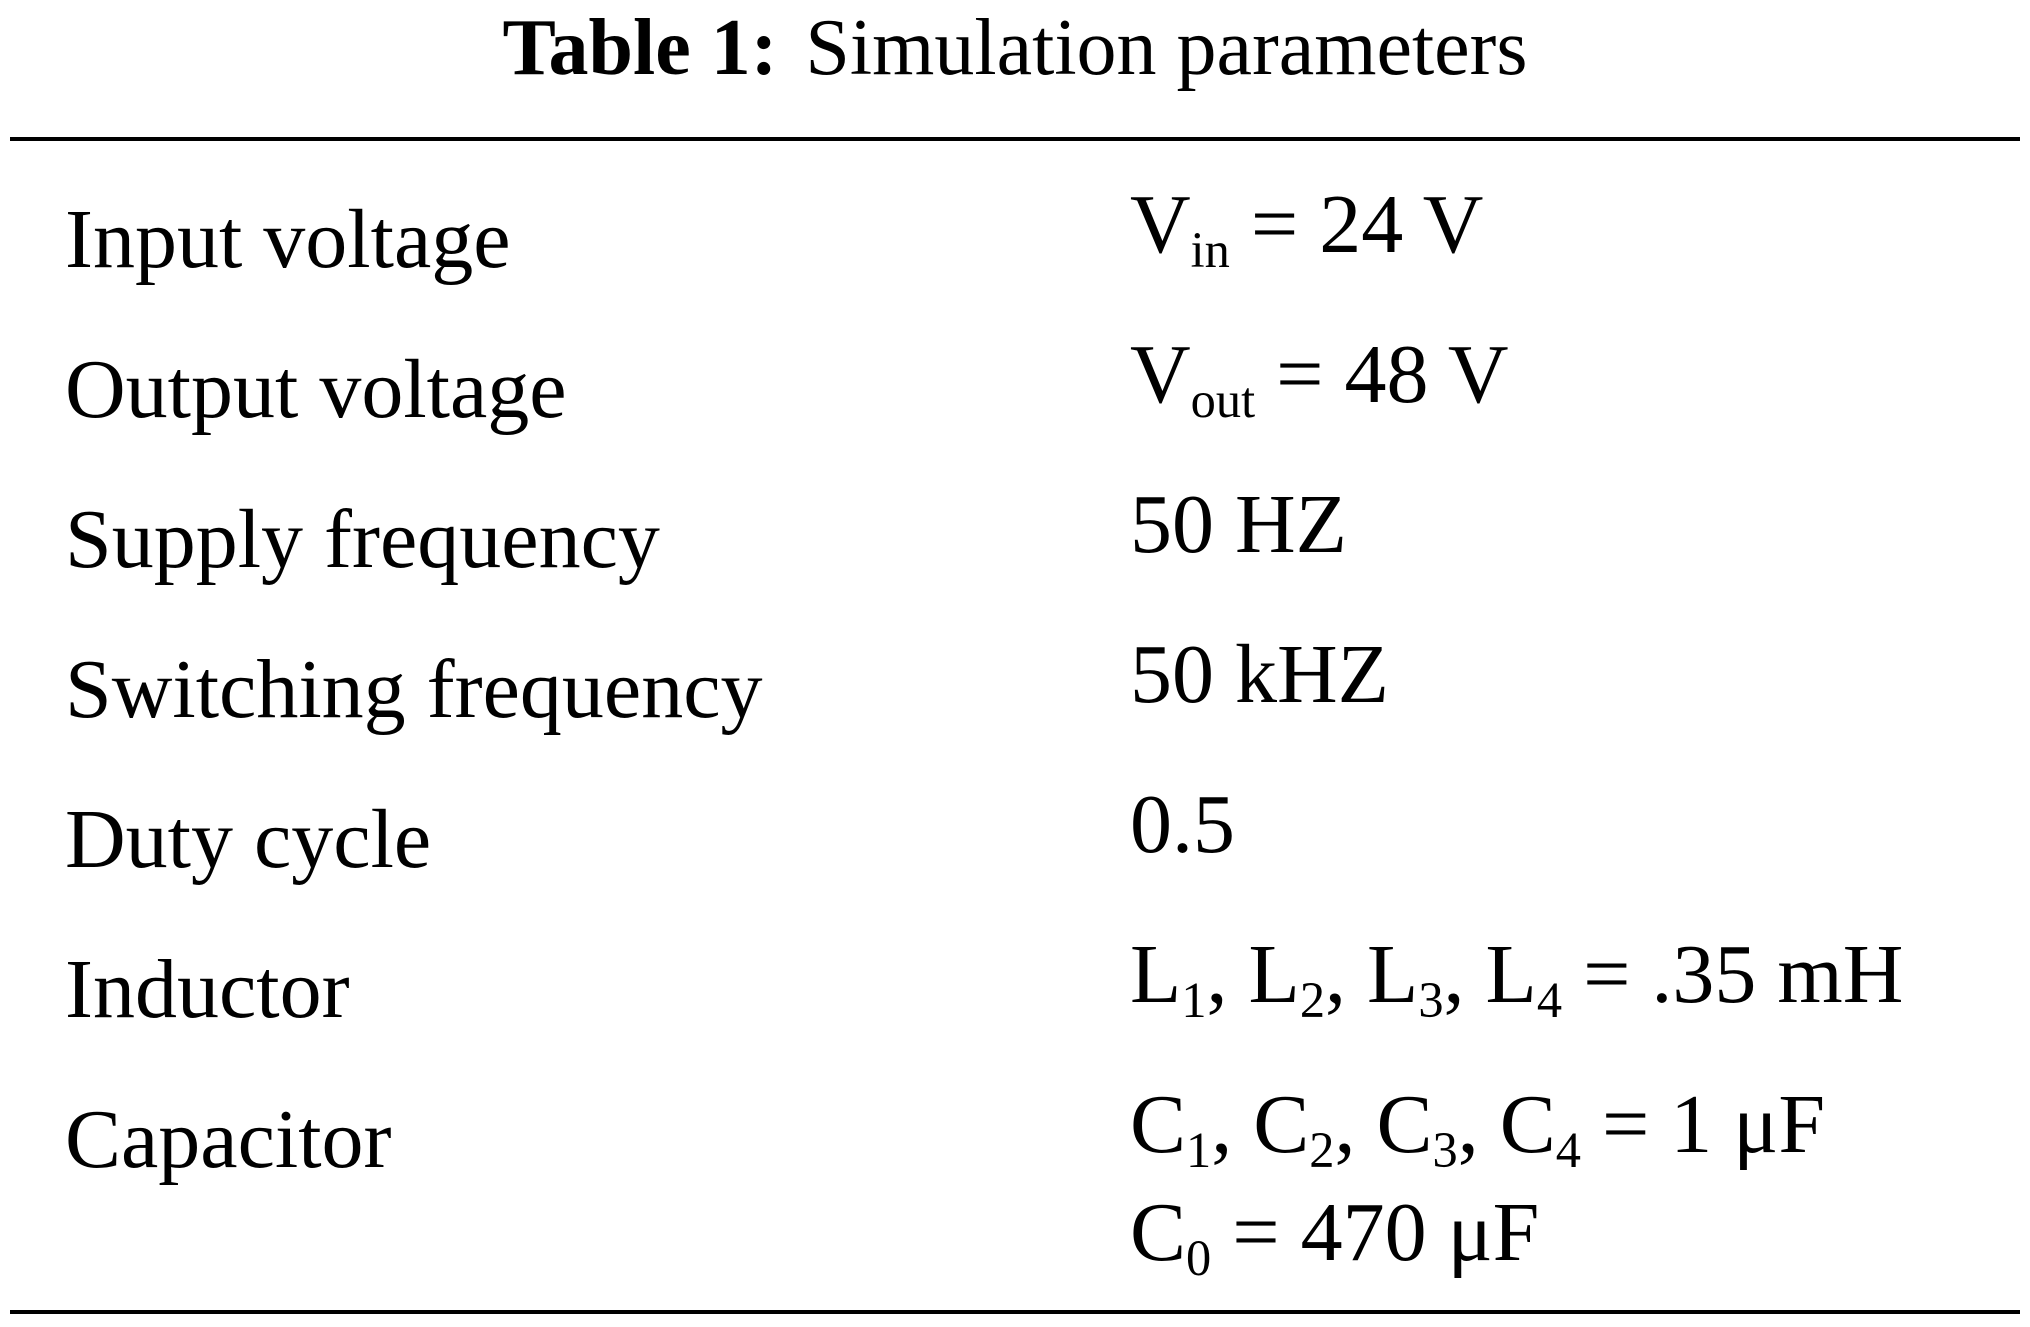  Describe the element at coordinates (1335, 1236) in the screenshot. I see `row-value: C0 = 470 μF` at that location.